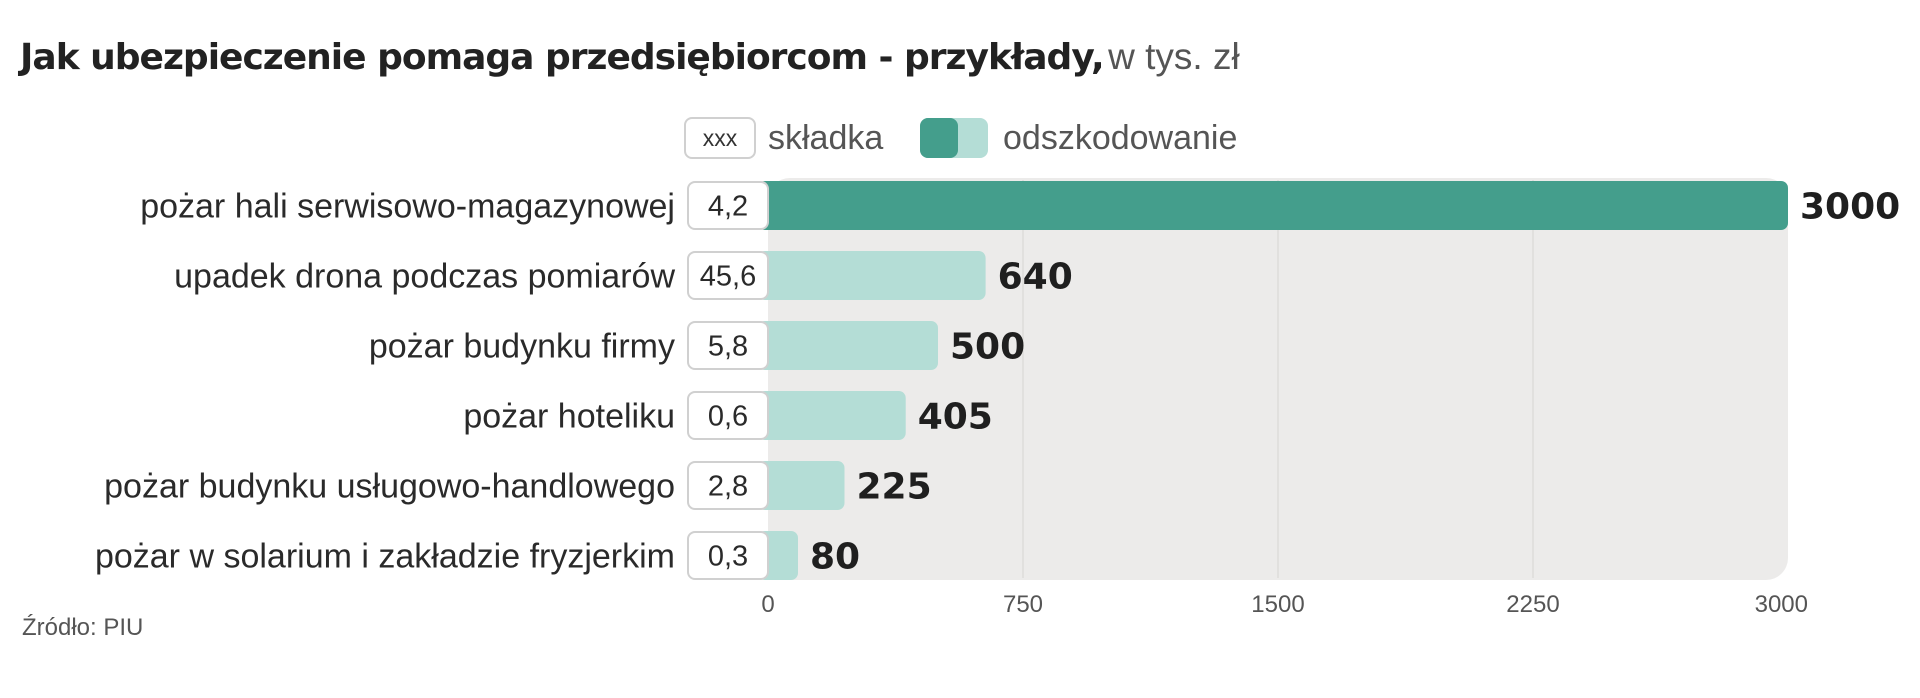 Image resolution: width=1920 pixels, height=698 pixels. Describe the element at coordinates (960, 138) in the screenshot. I see `legend: xxx składka odszkodowanie` at that location.